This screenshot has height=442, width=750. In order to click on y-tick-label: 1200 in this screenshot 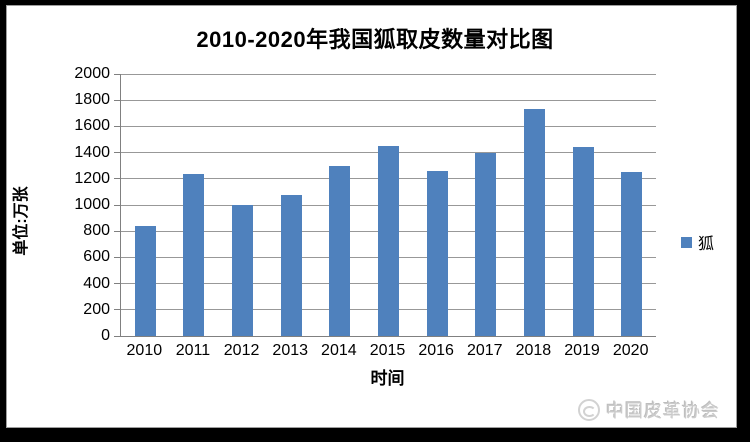, I will do `click(92, 178)`.